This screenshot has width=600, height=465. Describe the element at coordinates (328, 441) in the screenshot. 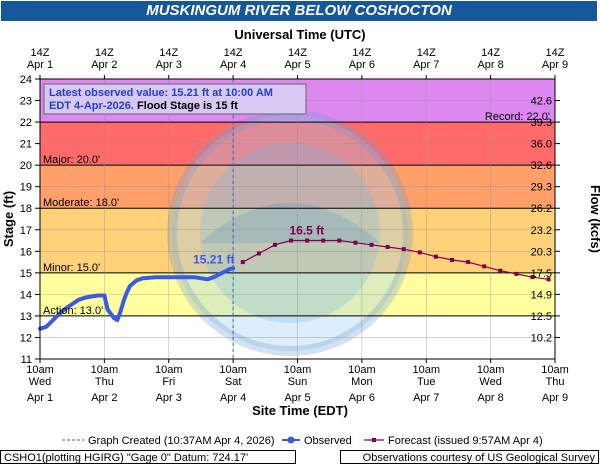

I see `legend-observed-label: Observed` at that location.